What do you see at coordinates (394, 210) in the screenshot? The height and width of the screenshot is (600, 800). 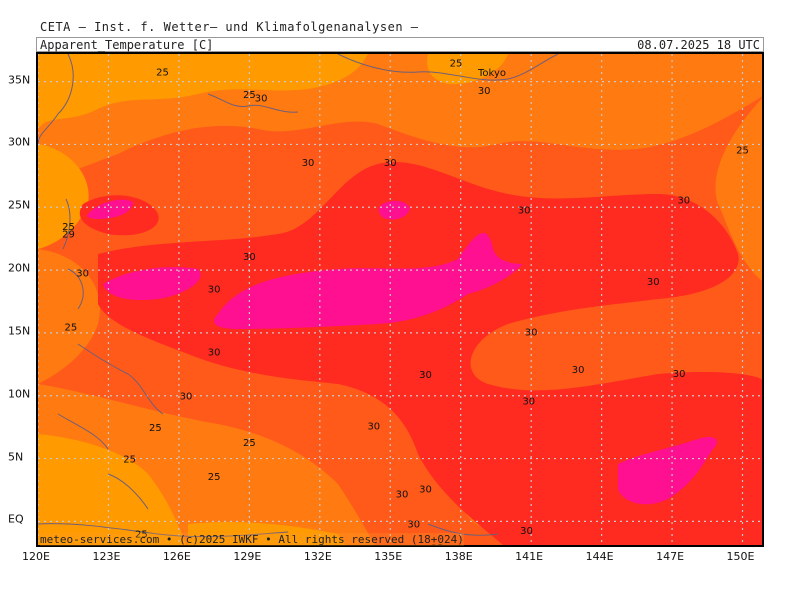 I see `field-35-center-n` at bounding box center [394, 210].